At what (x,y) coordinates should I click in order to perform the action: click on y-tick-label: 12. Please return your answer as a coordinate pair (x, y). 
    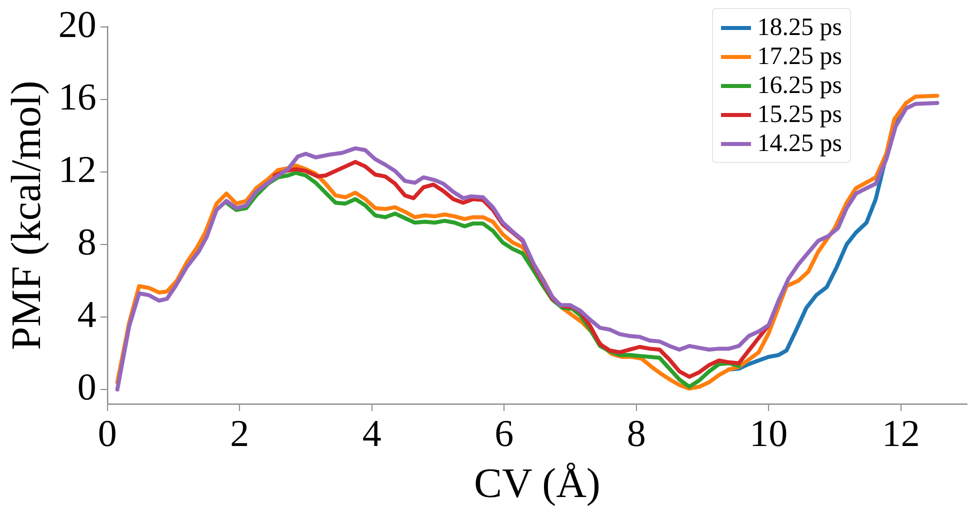
    Looking at the image, I should click on (77, 169).